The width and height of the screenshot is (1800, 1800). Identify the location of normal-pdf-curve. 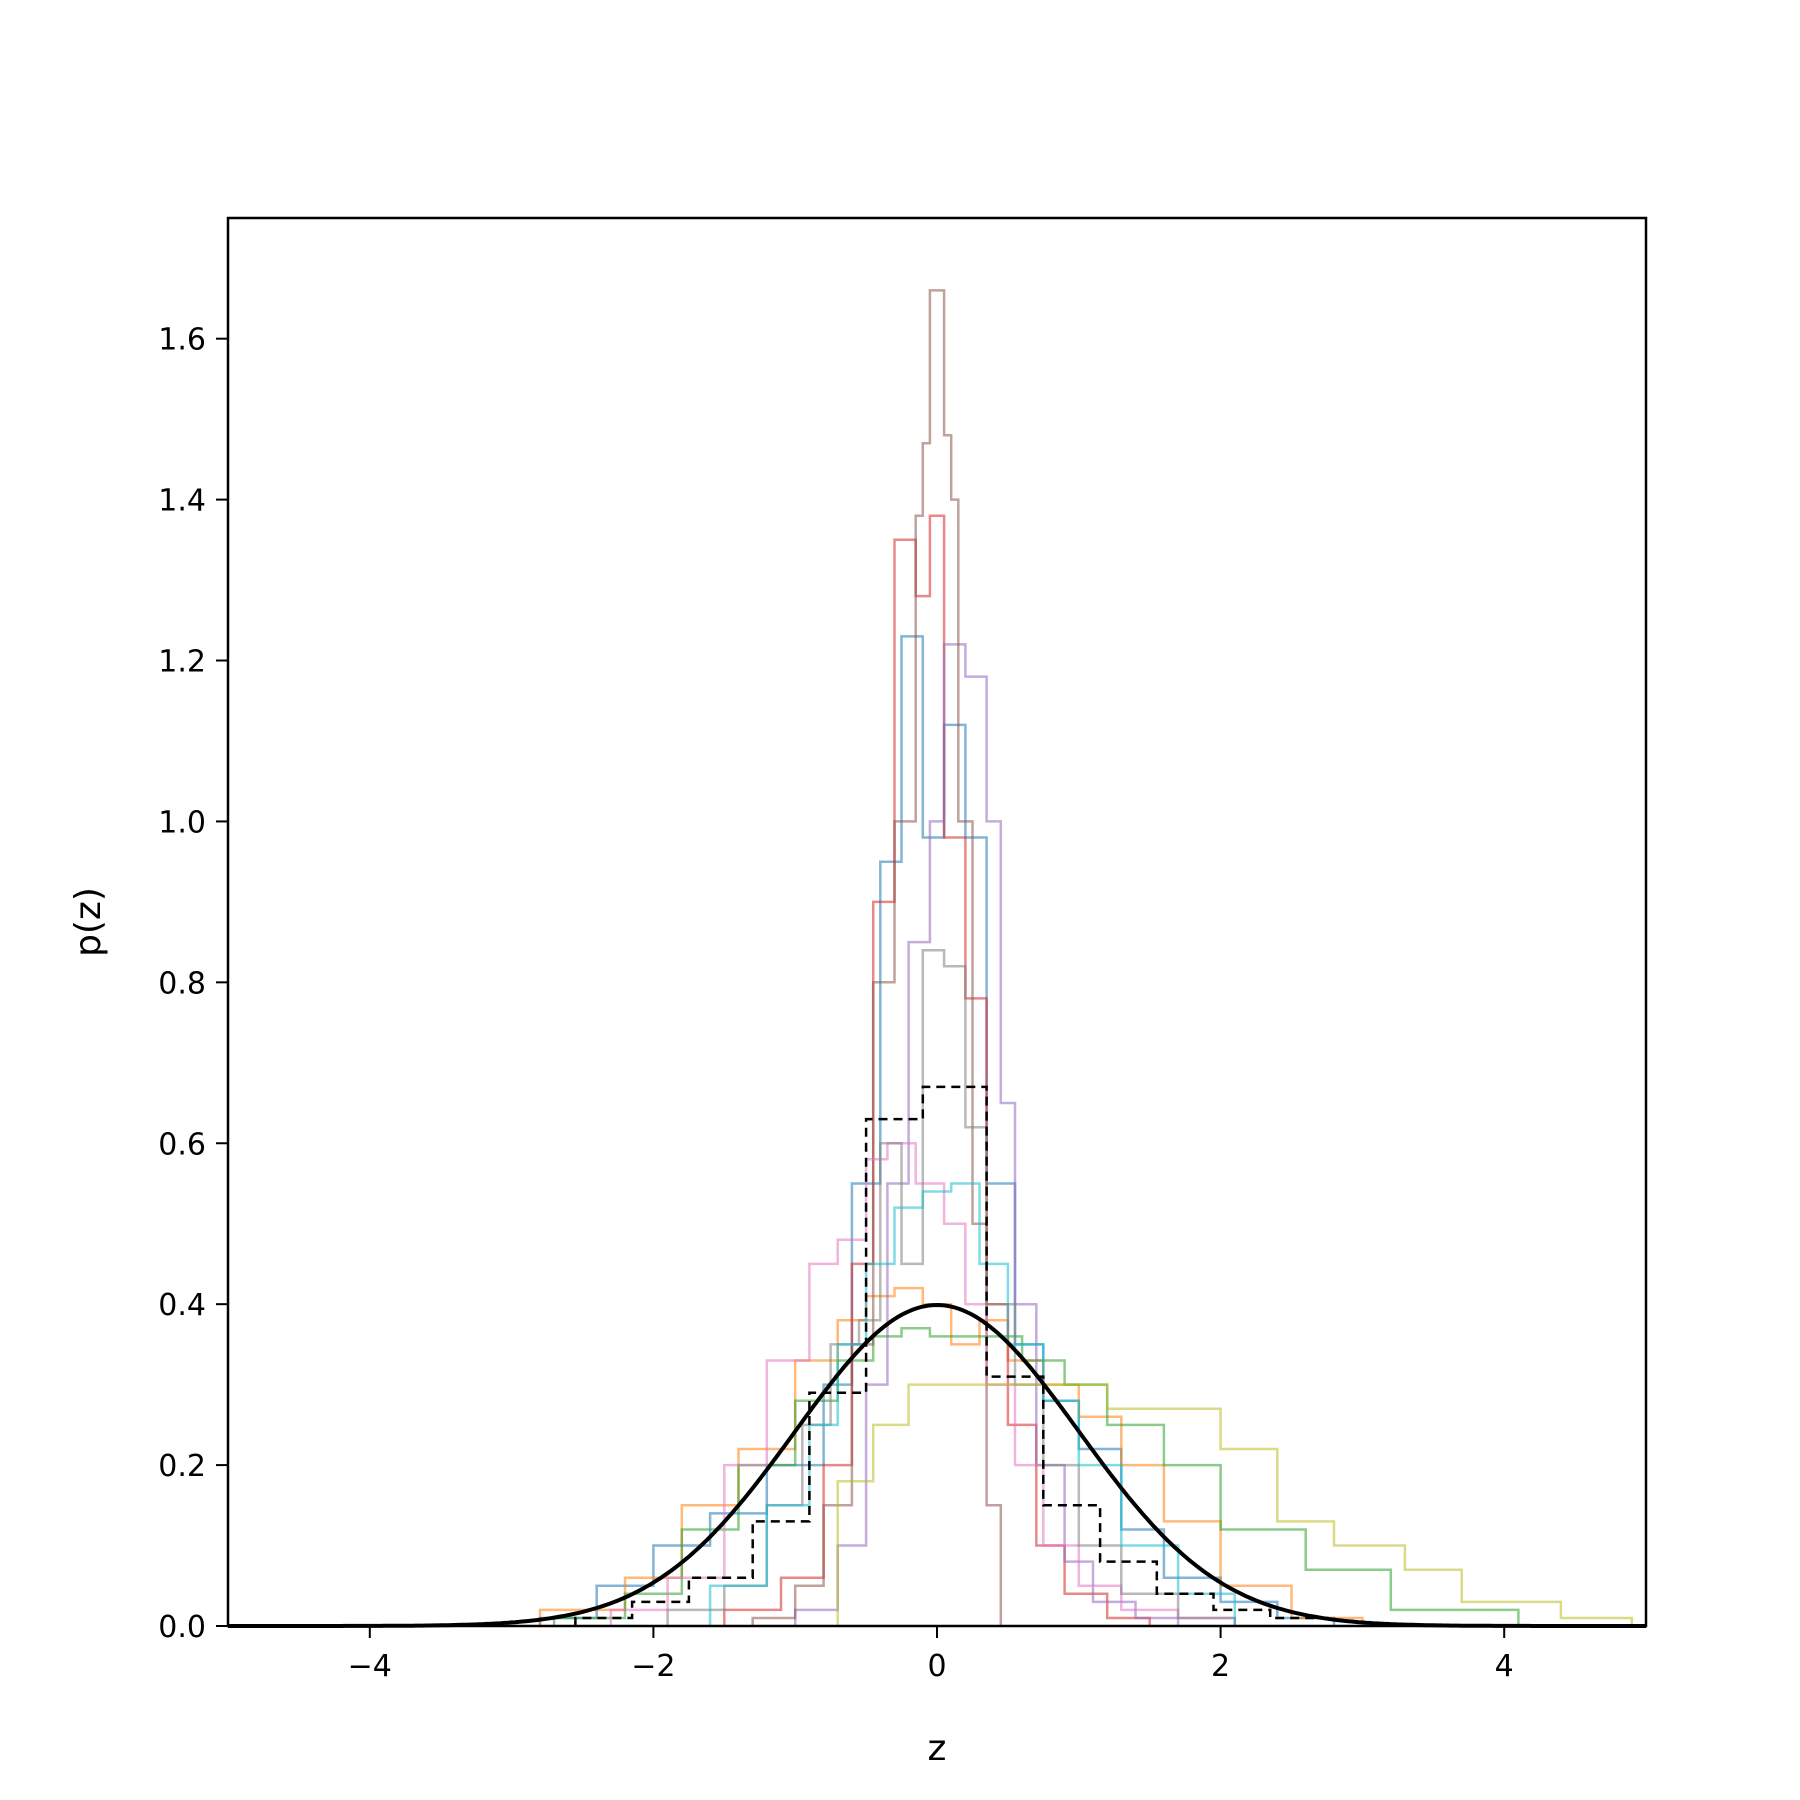
(937, 1465).